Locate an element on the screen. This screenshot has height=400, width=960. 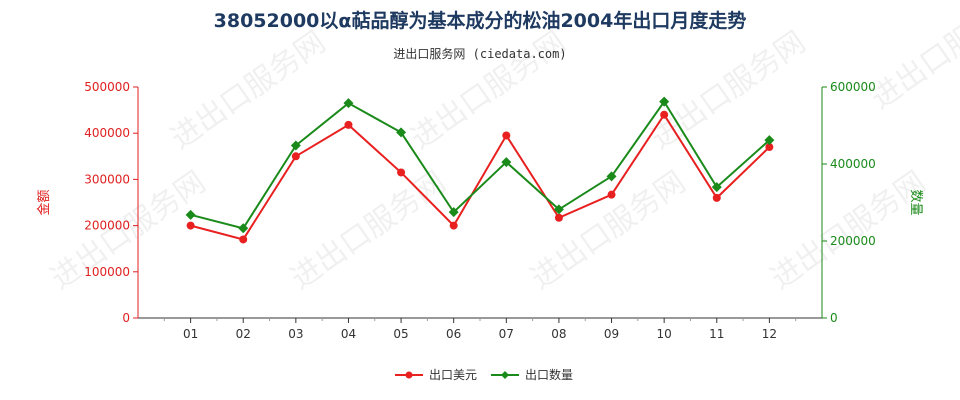
legend: 出口美元 出口数量 is located at coordinates (484, 374).